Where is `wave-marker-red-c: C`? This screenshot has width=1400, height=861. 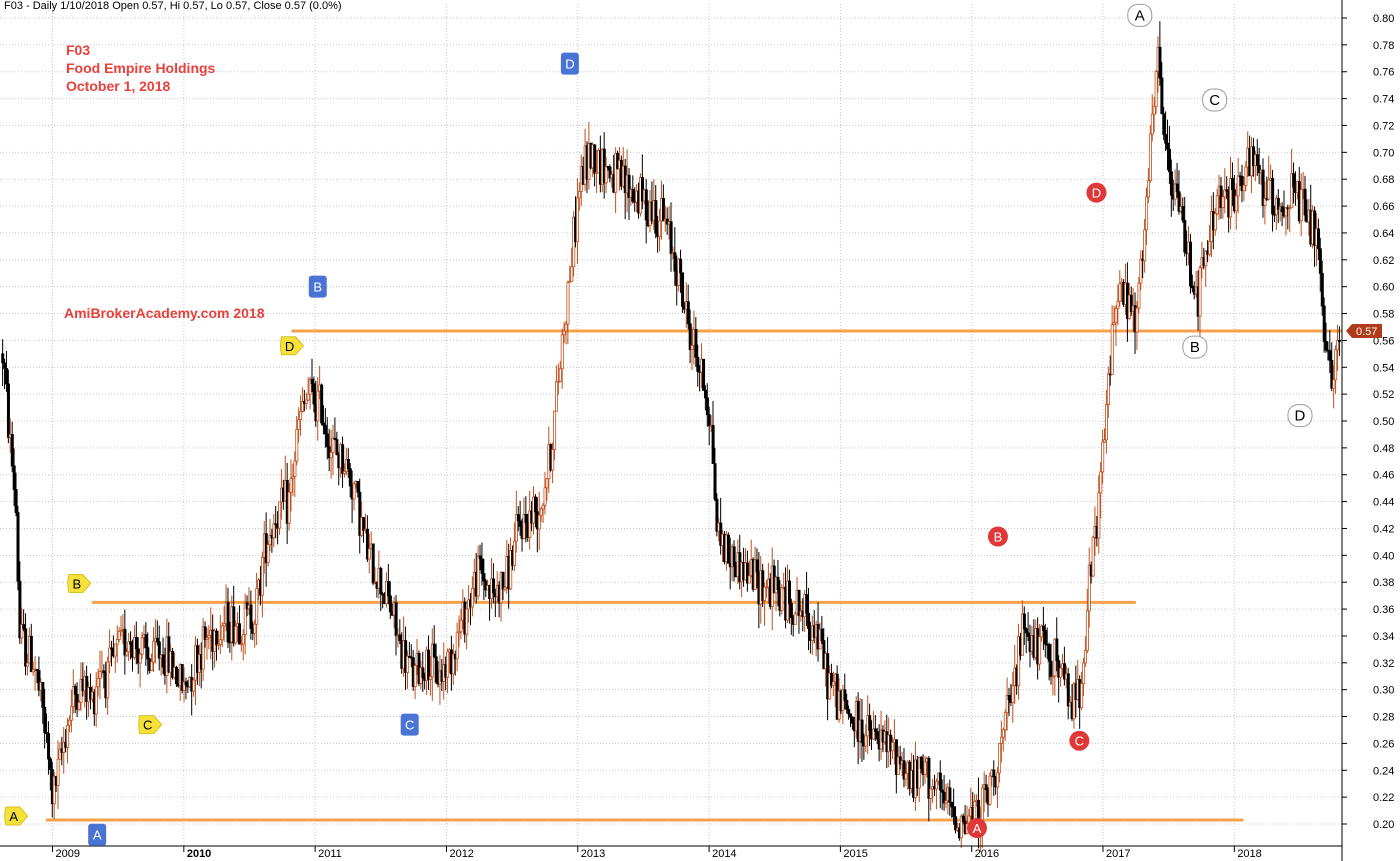
wave-marker-red-c: C is located at coordinates (1079, 740).